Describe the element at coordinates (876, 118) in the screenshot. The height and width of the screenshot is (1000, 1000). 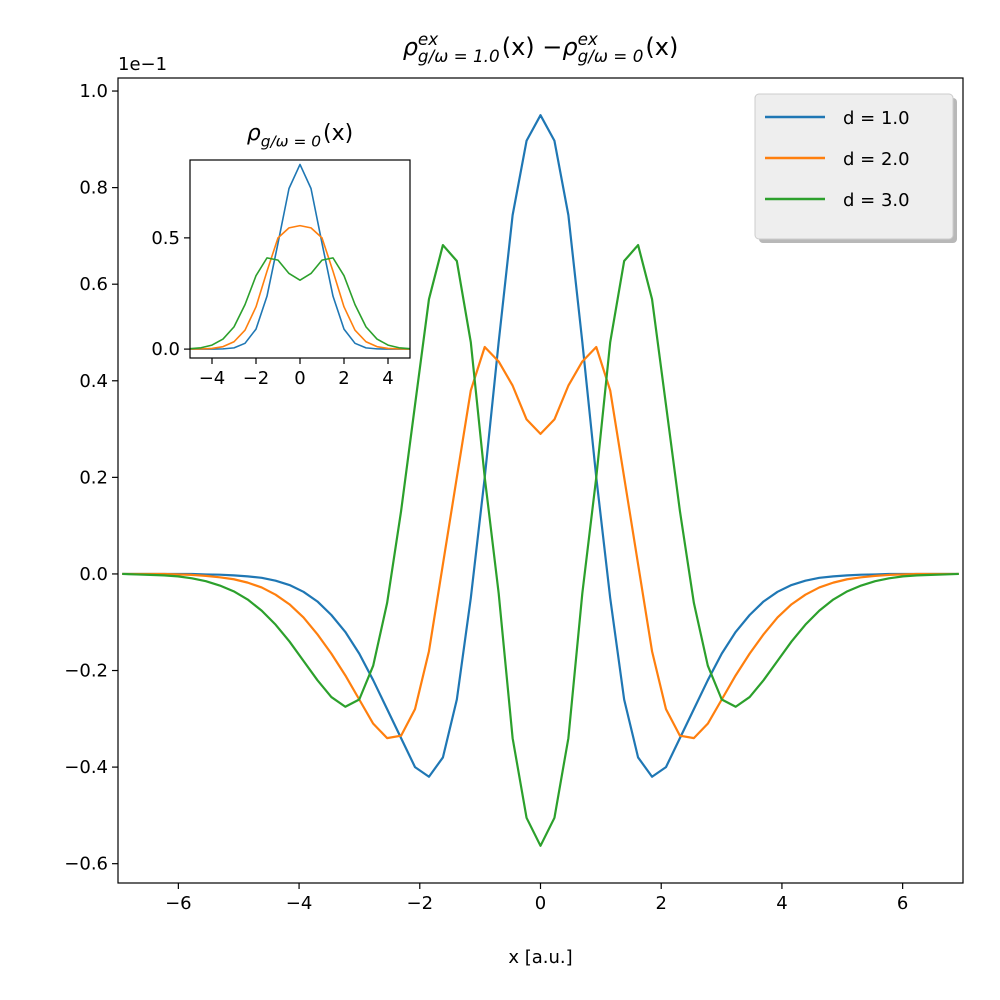
I see `legend-label: d = 1.0` at that location.